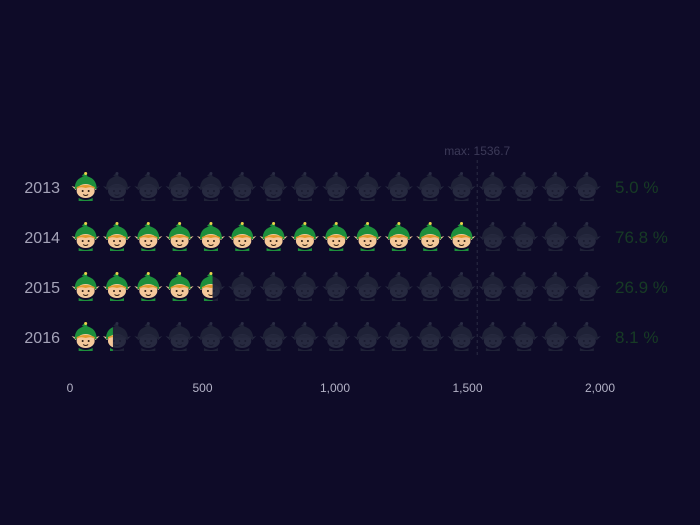 The width and height of the screenshot is (700, 525). I want to click on y-tick-label: 2015, so click(42, 288).